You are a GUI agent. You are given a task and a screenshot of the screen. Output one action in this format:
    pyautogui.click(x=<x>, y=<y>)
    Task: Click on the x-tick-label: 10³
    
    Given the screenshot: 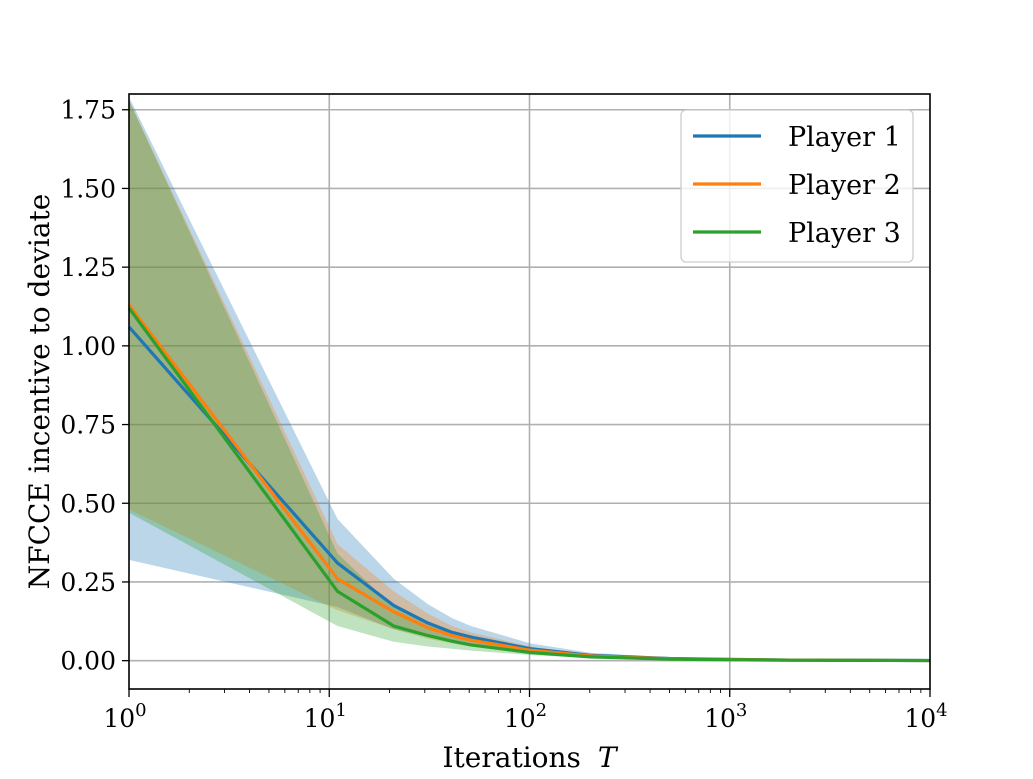 What is the action you would take?
    pyautogui.click(x=725, y=716)
    